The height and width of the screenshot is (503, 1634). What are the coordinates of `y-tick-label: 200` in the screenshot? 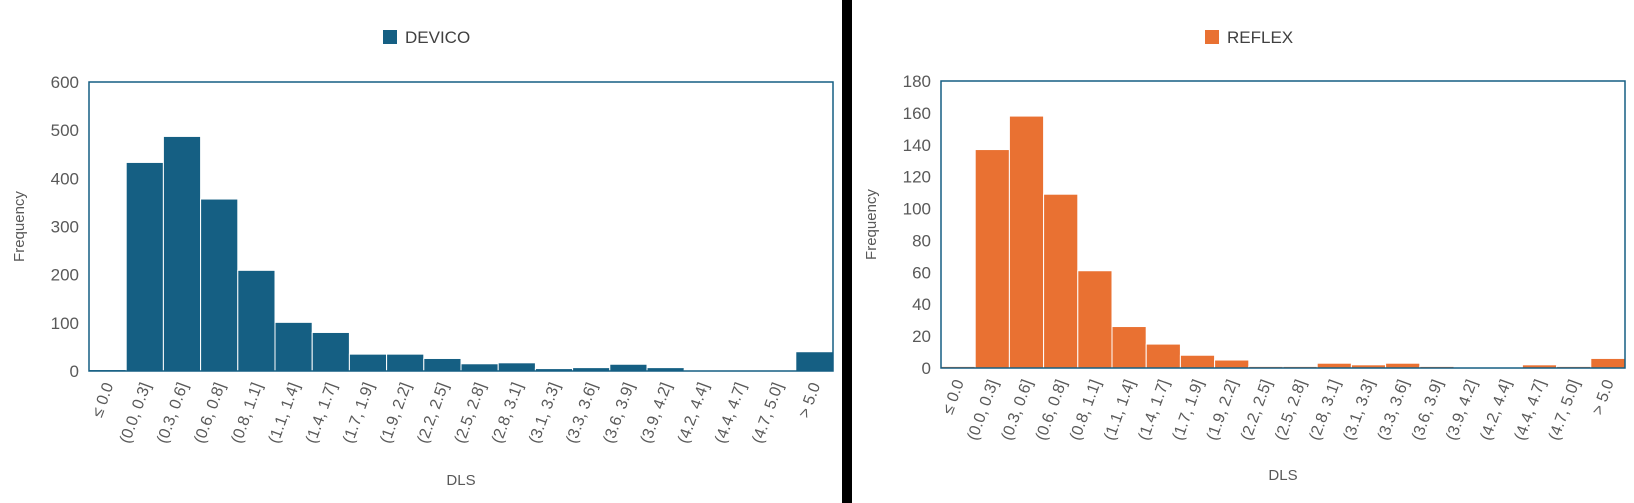 It's located at (65, 275).